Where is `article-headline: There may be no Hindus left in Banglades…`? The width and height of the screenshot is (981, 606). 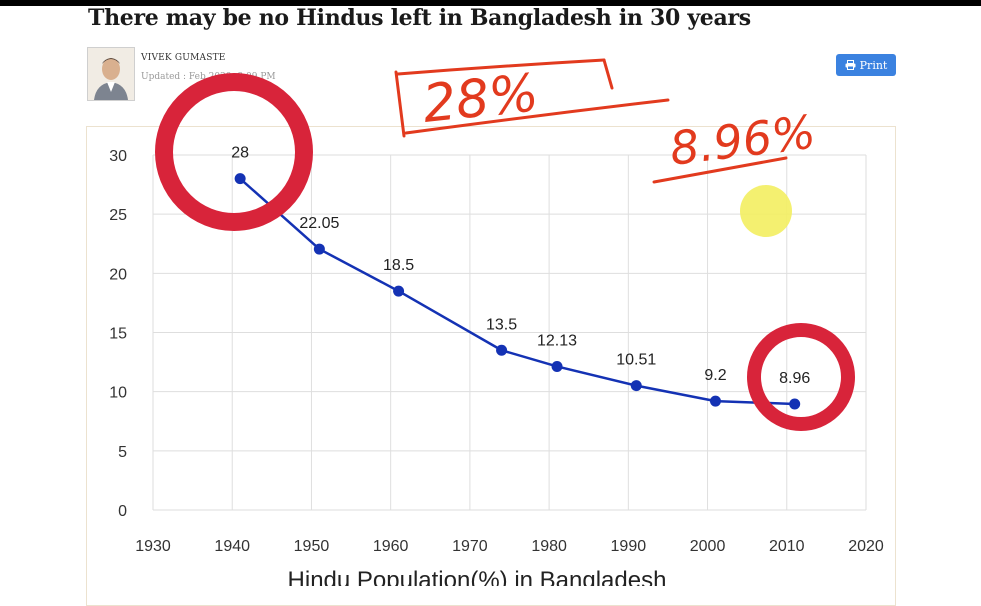 article-headline: There may be no Hindus left in Banglades… is located at coordinates (419, 18).